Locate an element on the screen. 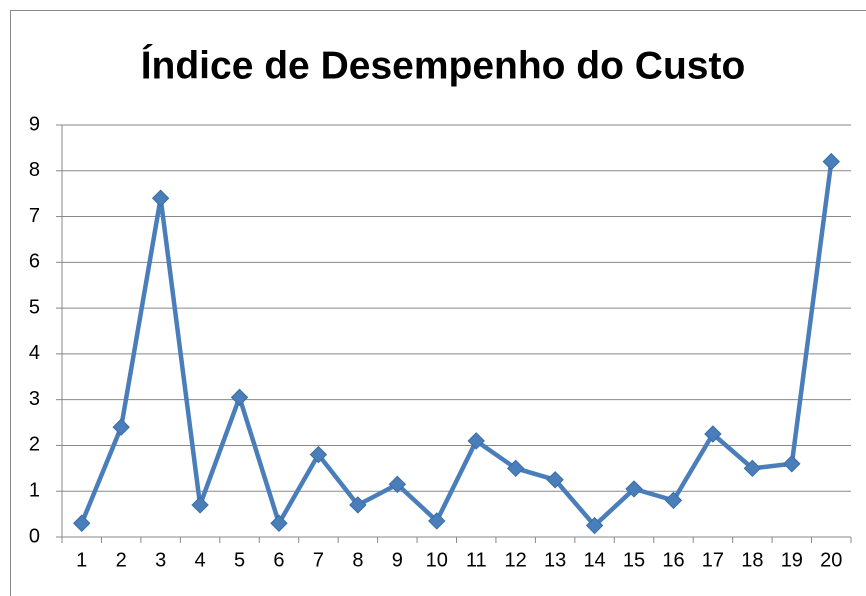  x-tick-label: 3 is located at coordinates (160, 560).